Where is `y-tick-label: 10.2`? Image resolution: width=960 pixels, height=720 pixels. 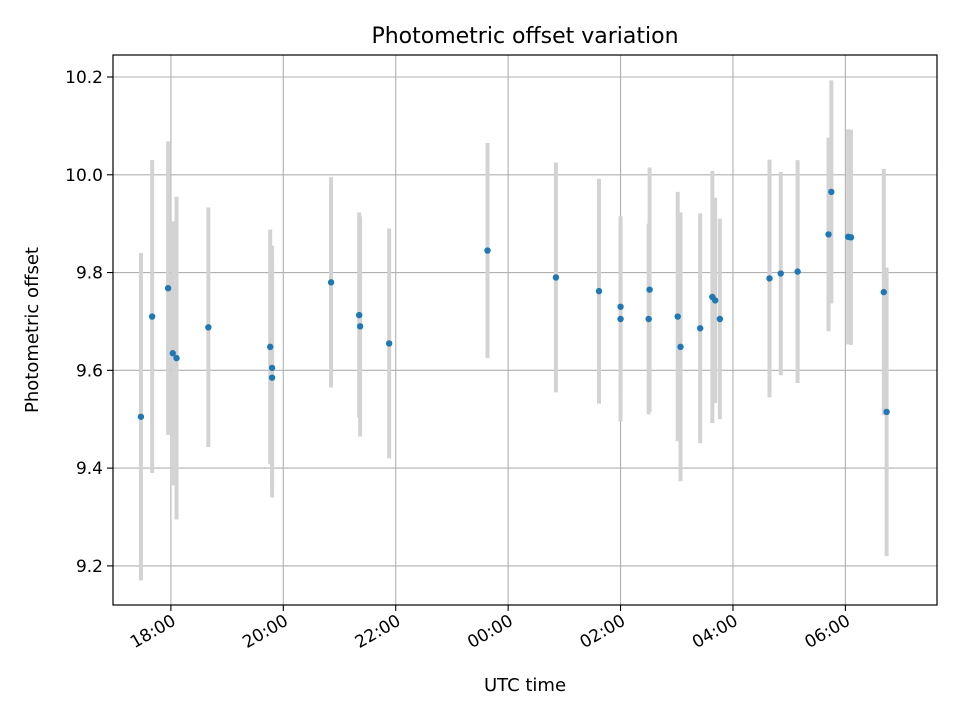 y-tick-label: 10.2 is located at coordinates (84, 78).